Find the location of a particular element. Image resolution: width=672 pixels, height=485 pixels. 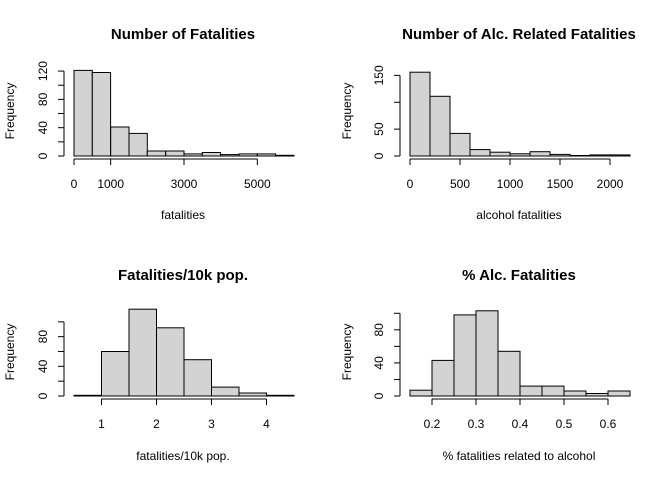

x-tick-label: 0.6 is located at coordinates (608, 424).